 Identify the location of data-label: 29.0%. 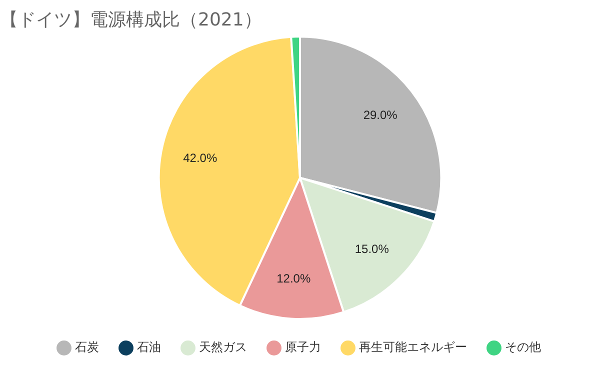
(380, 115).